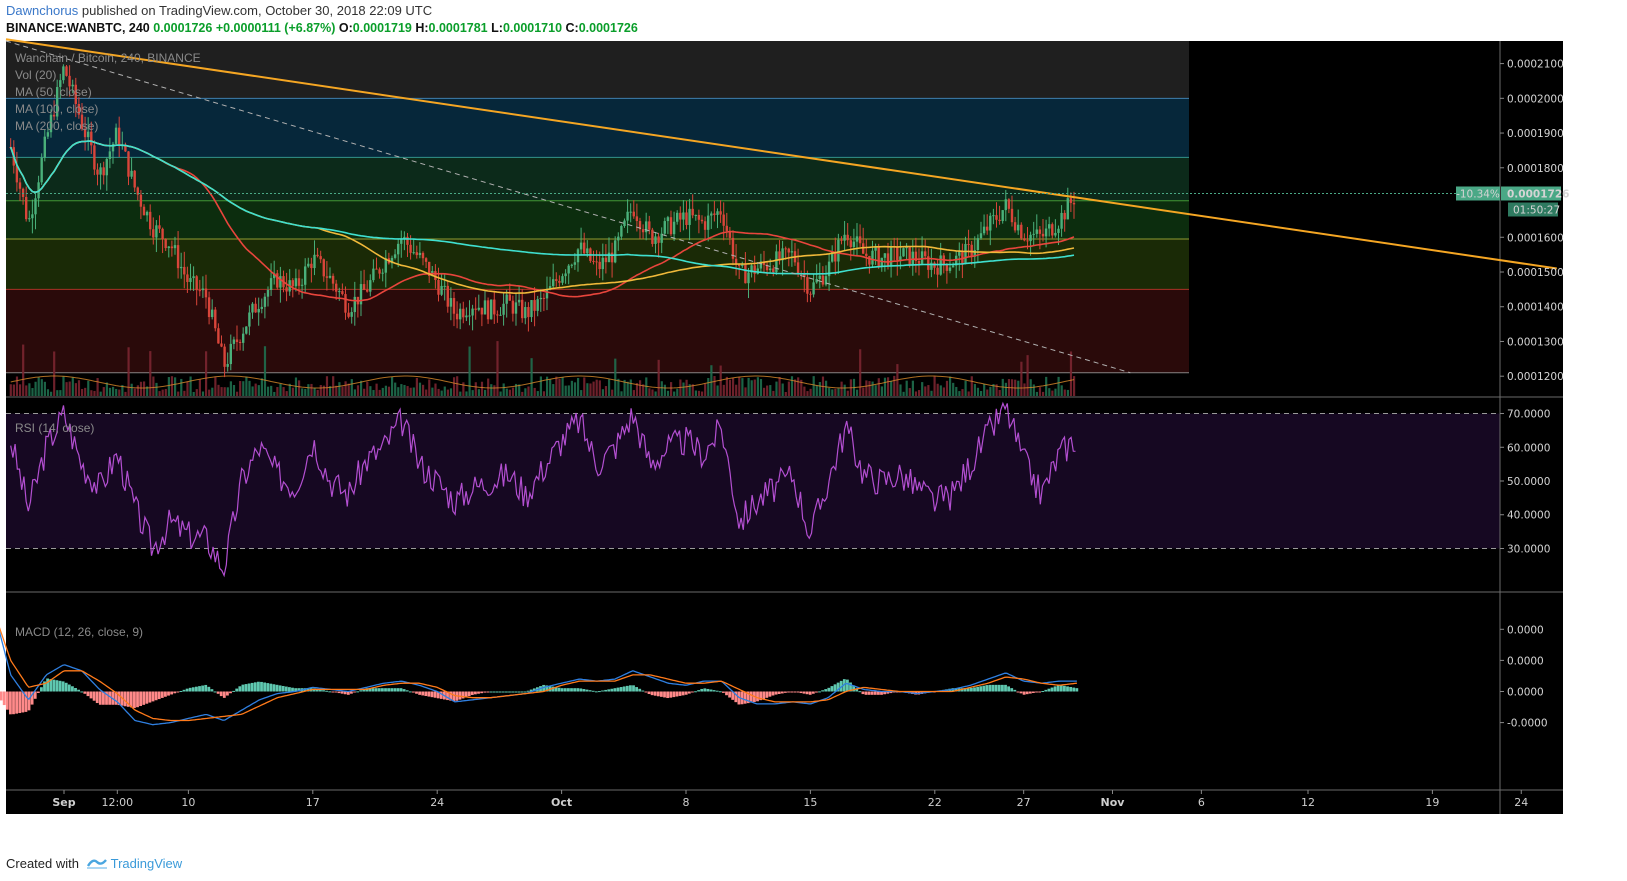 This screenshot has height=881, width=1627. I want to click on countdown-badge, so click(1533, 209).